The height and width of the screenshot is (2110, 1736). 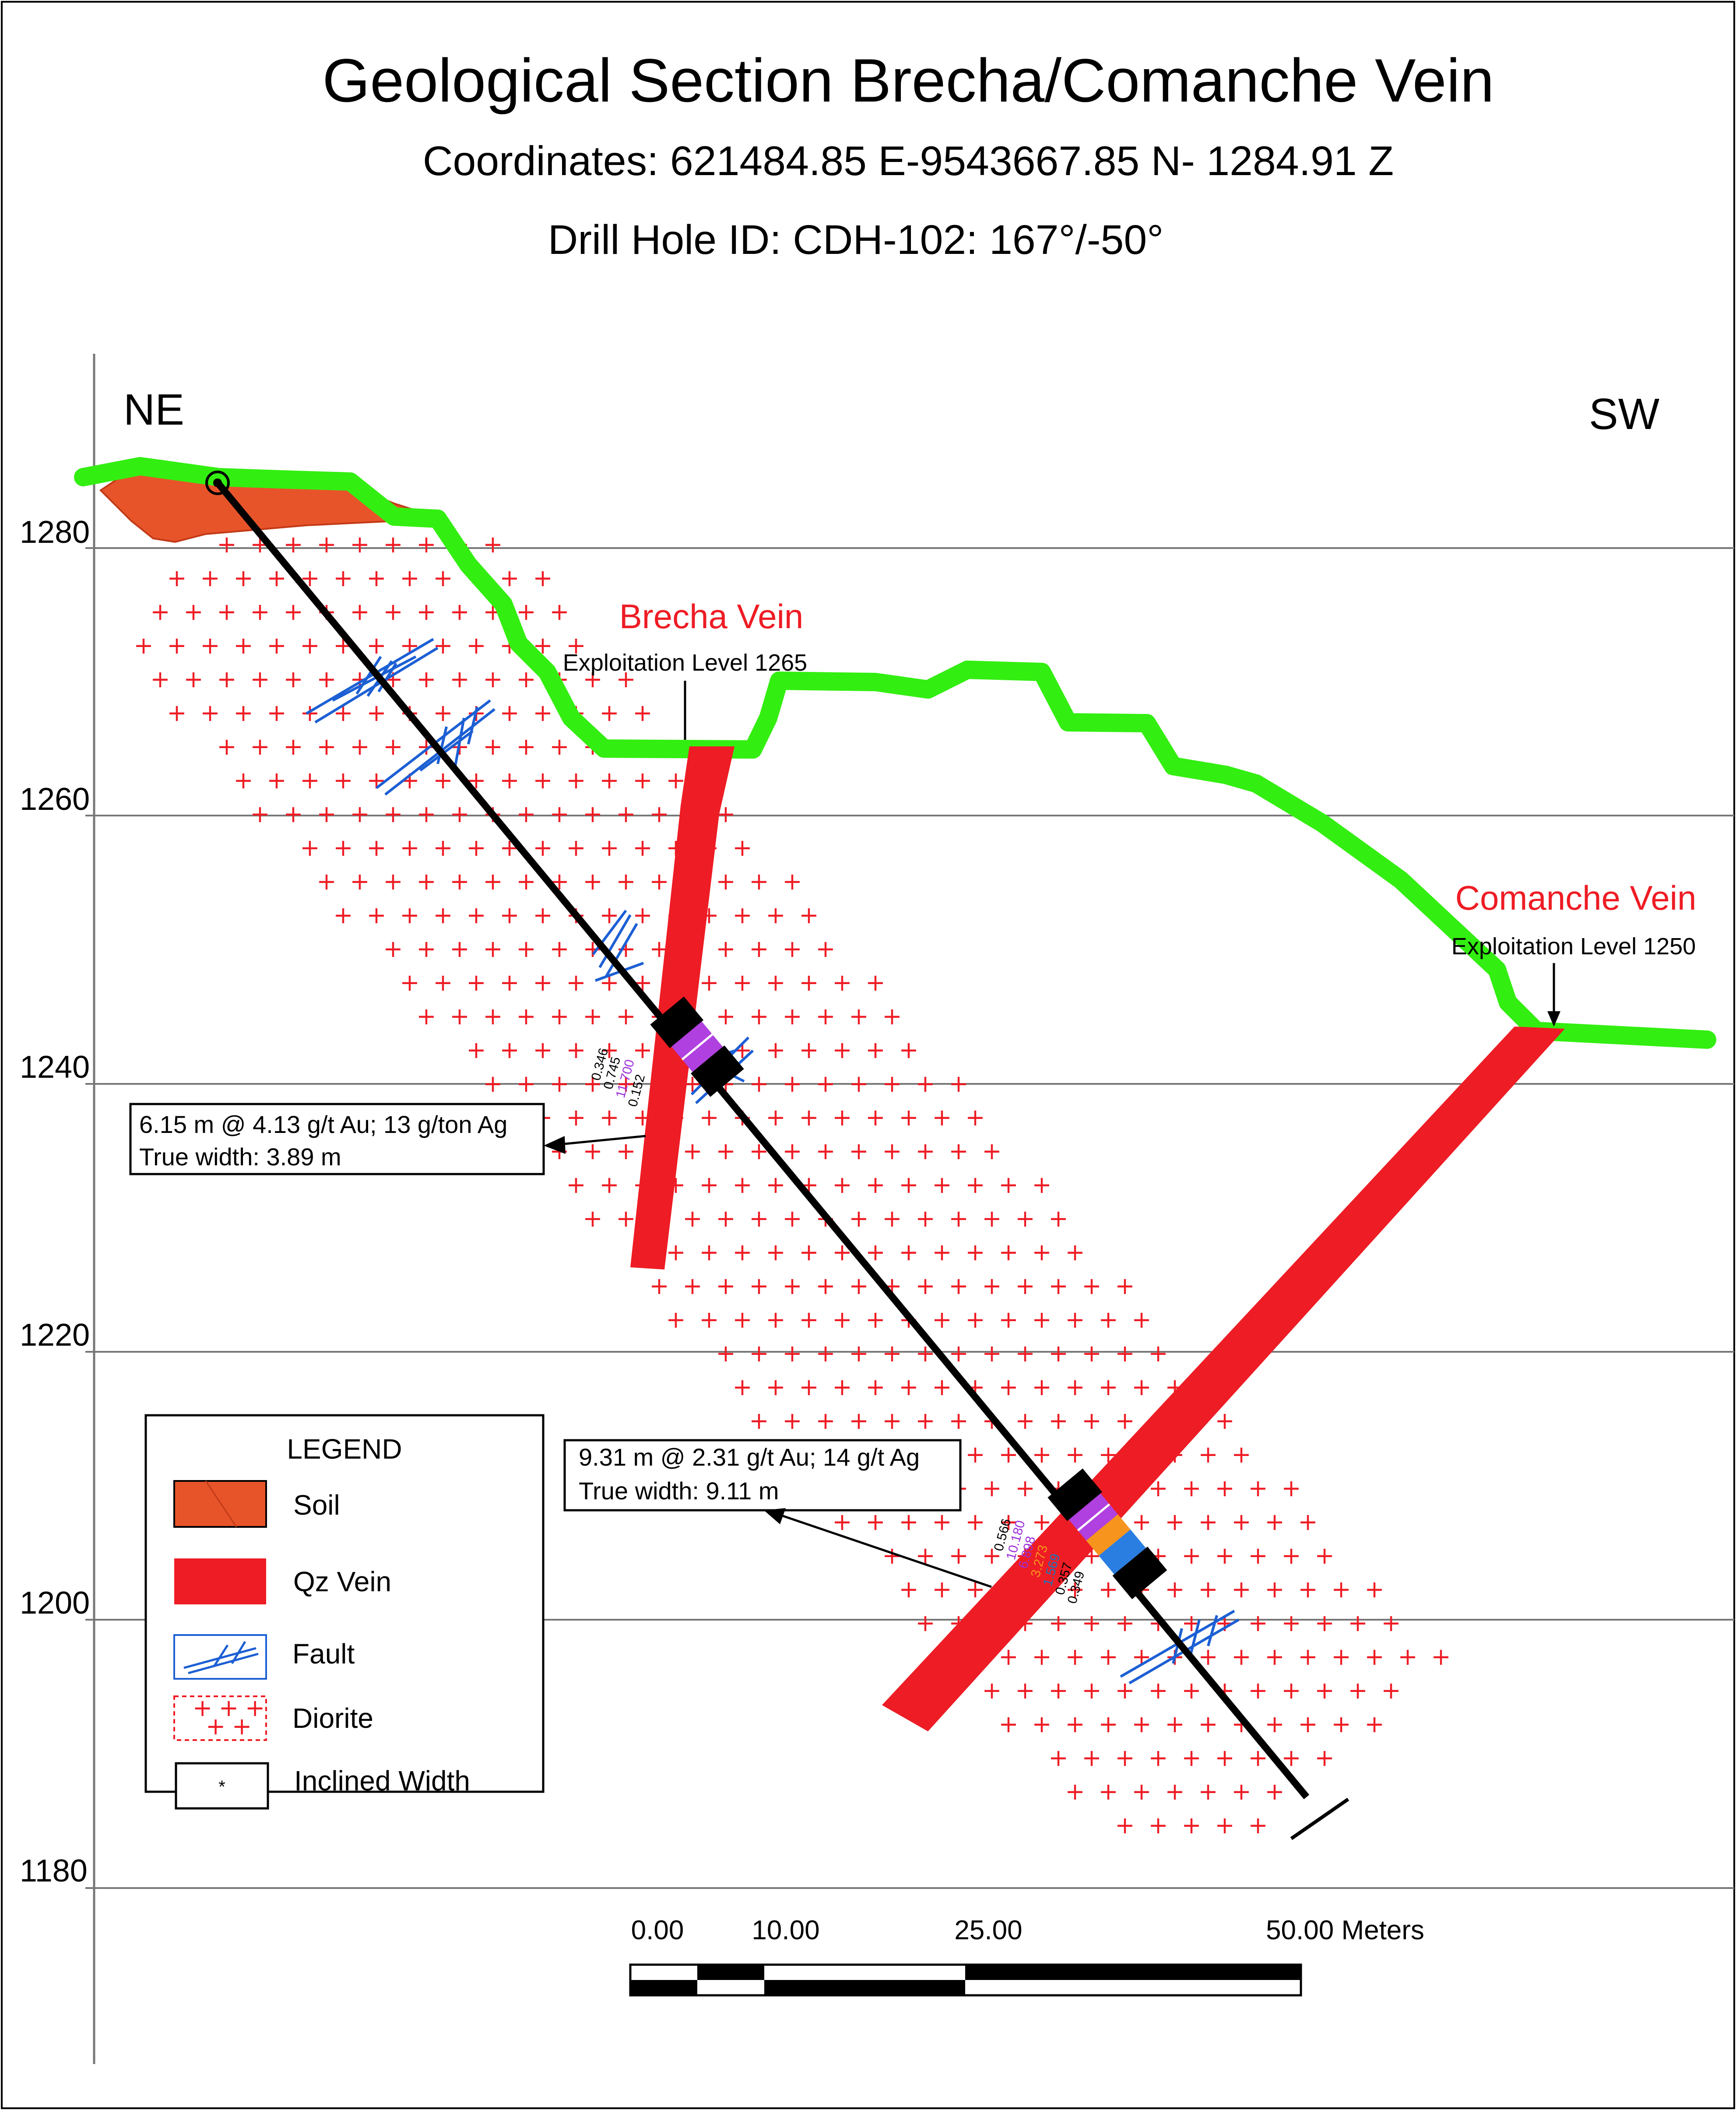 What do you see at coordinates (685, 663) in the screenshot?
I see `brecha-level-label: Exploitation Level 1265` at bounding box center [685, 663].